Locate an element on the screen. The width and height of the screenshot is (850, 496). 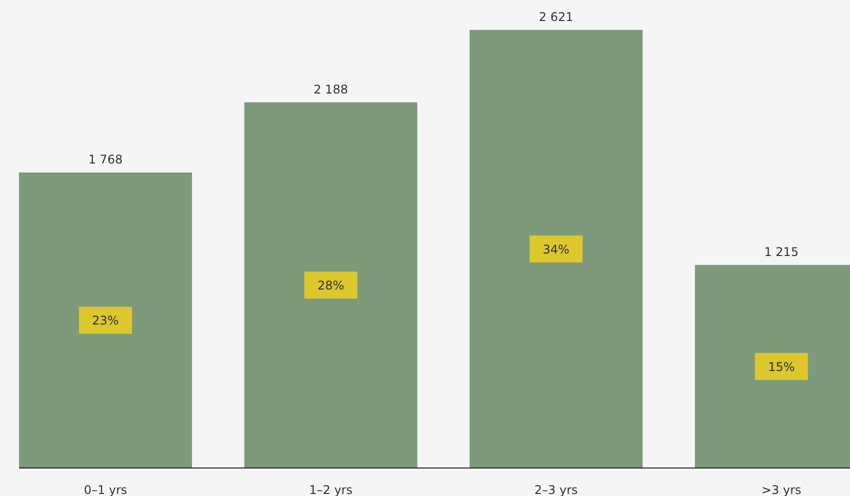
data-label: 1 215 is located at coordinates (781, 251).